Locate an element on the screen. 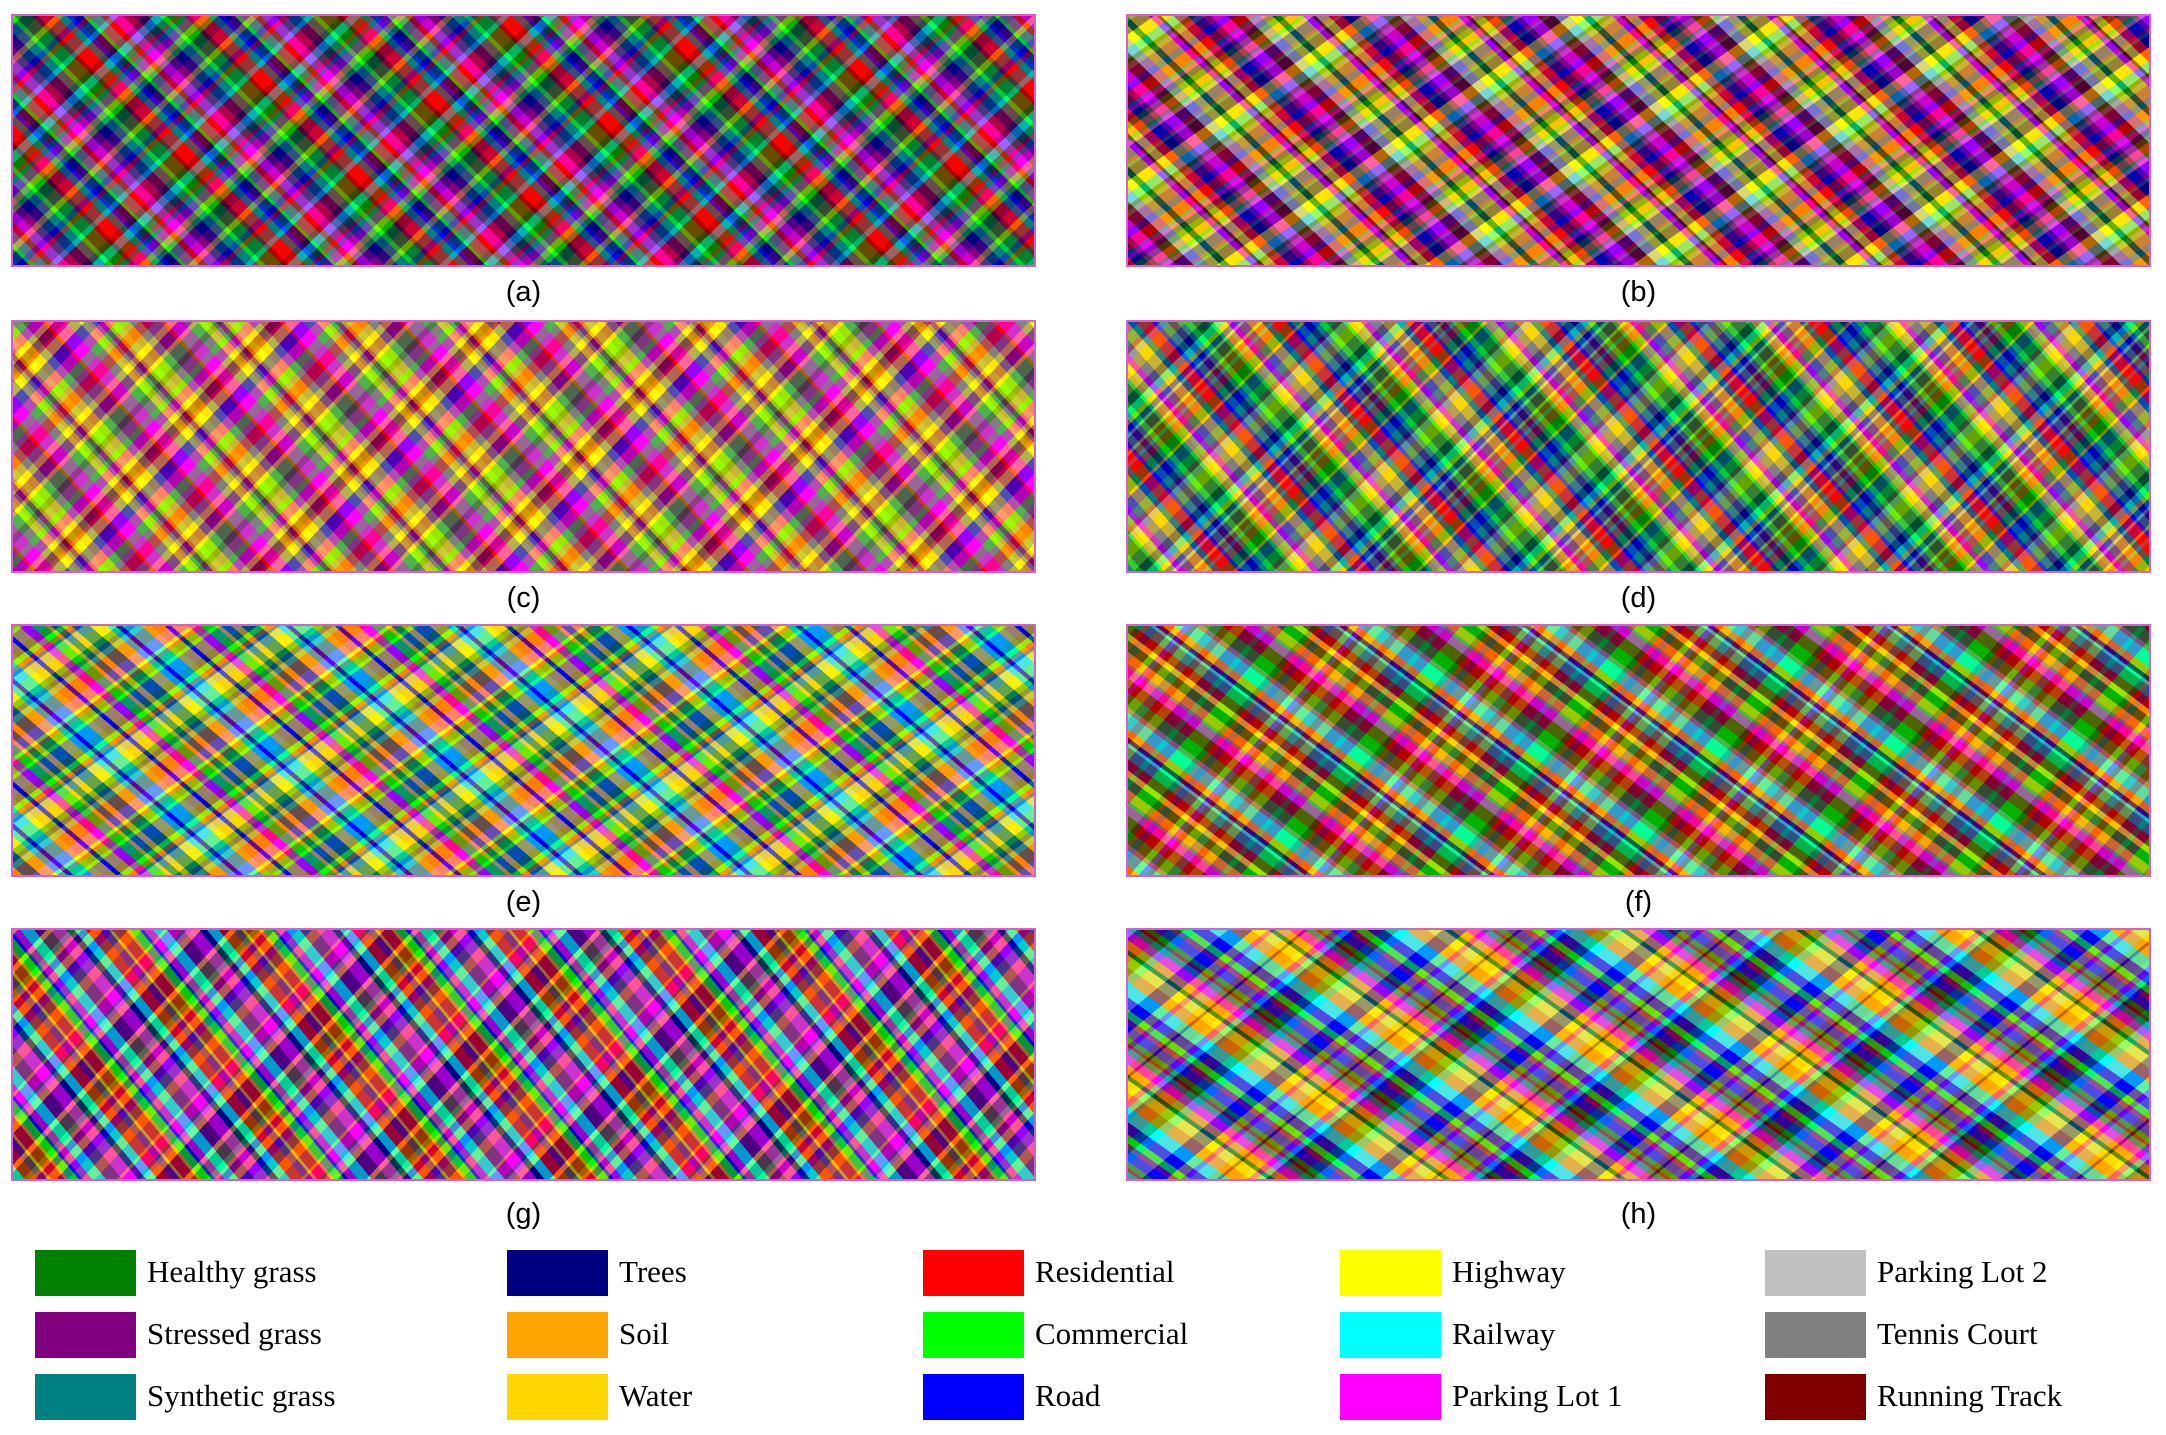  legend-label: Soil is located at coordinates (644, 1333).